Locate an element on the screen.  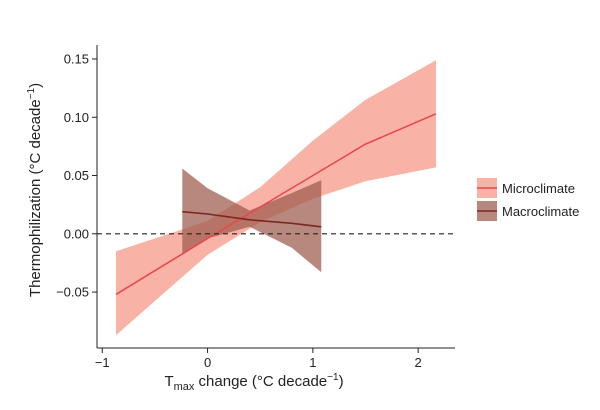
x-tick-label: 1 is located at coordinates (312, 362).